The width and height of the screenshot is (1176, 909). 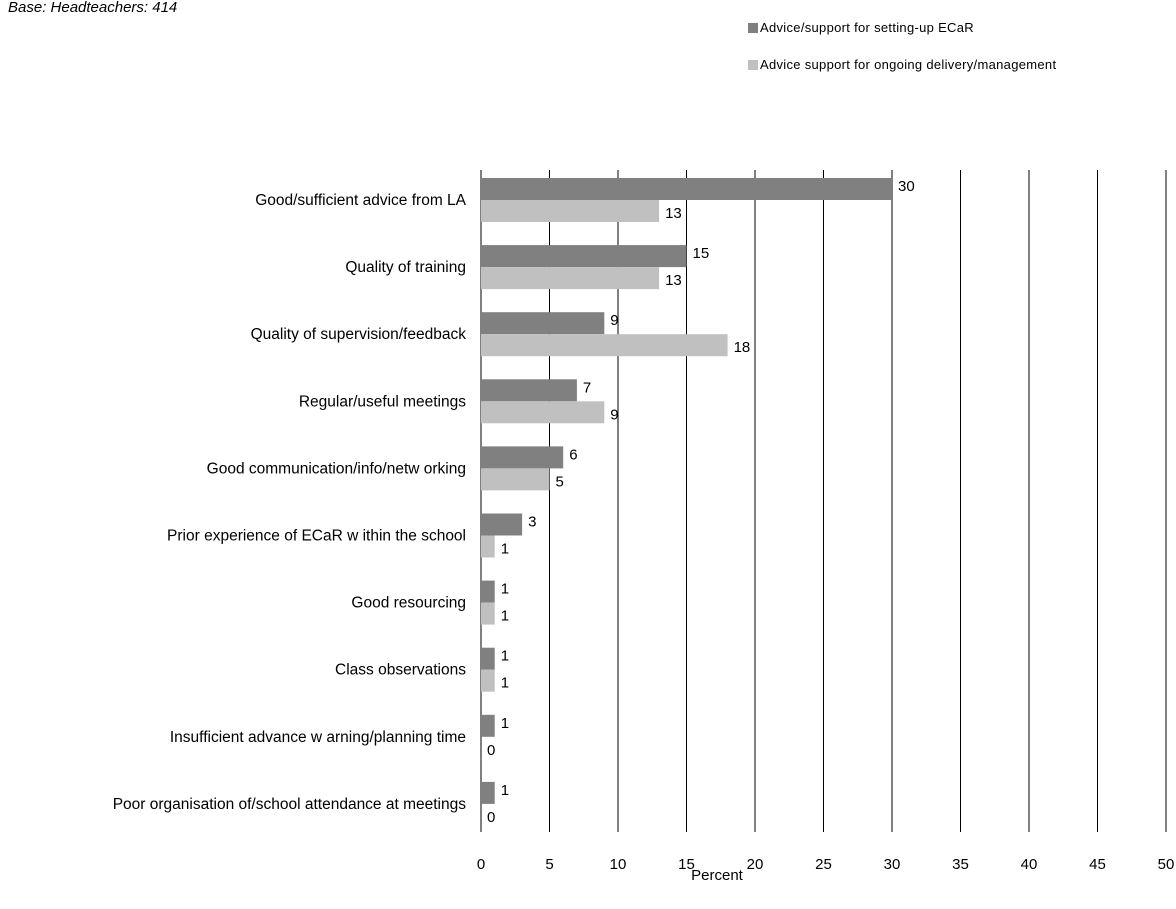 I want to click on x-tick-label: 10, so click(x=618, y=864).